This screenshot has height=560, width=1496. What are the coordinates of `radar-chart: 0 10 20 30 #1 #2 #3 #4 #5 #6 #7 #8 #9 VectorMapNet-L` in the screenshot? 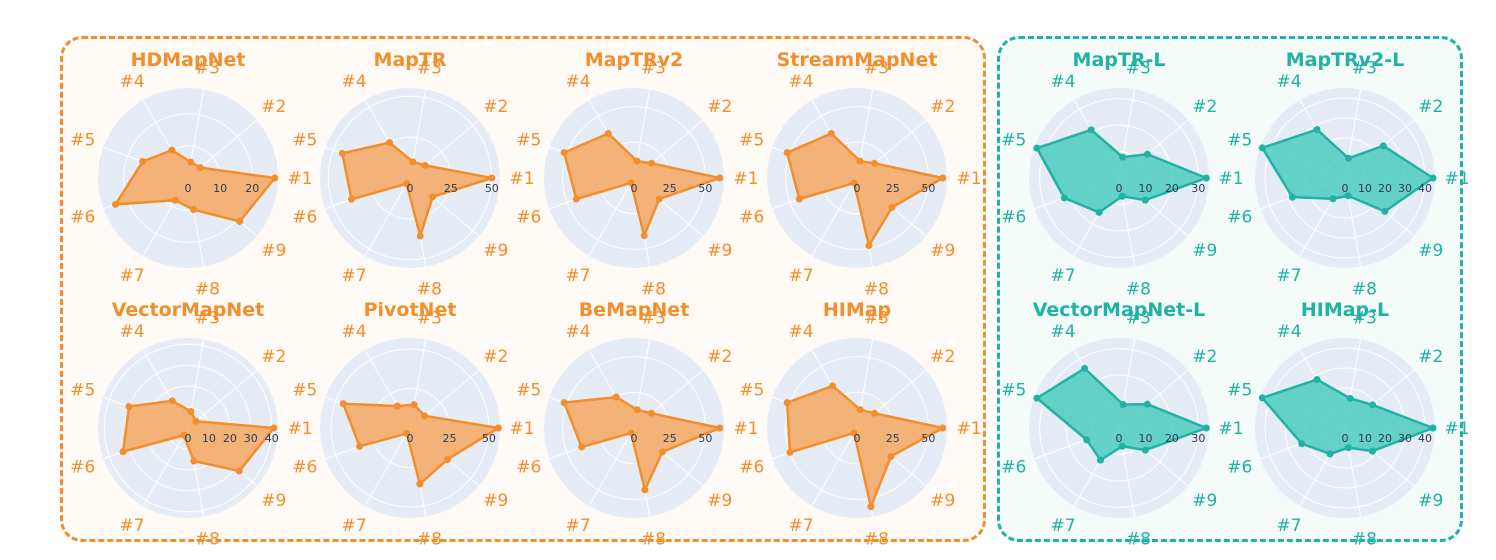 It's located at (1122, 424).